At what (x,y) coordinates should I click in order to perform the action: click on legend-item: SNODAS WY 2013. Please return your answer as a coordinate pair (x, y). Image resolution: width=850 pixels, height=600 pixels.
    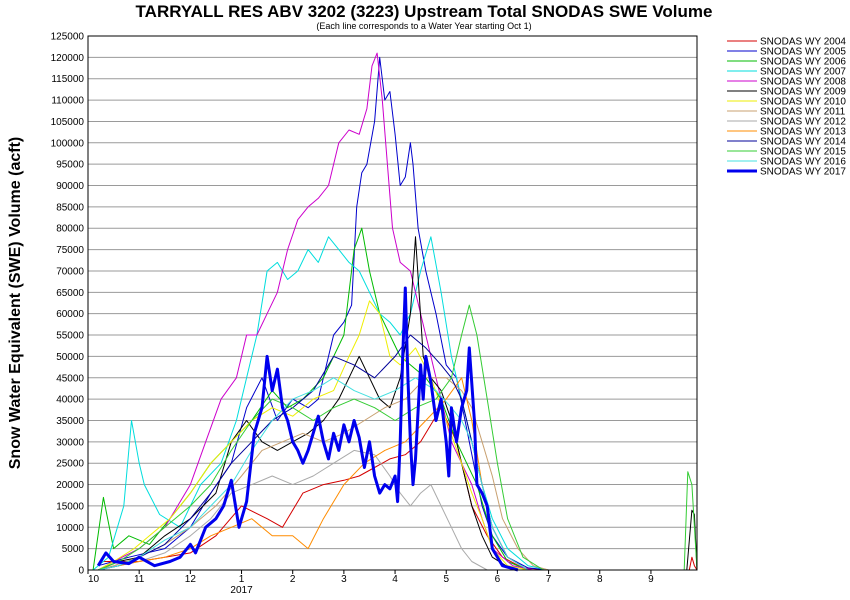
    Looking at the image, I should click on (786, 132).